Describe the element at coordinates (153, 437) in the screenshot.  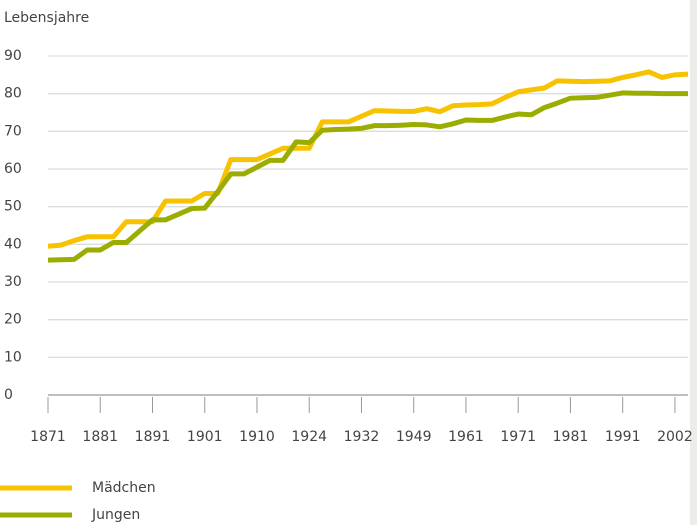
I see `x-tick-label: 1891` at that location.